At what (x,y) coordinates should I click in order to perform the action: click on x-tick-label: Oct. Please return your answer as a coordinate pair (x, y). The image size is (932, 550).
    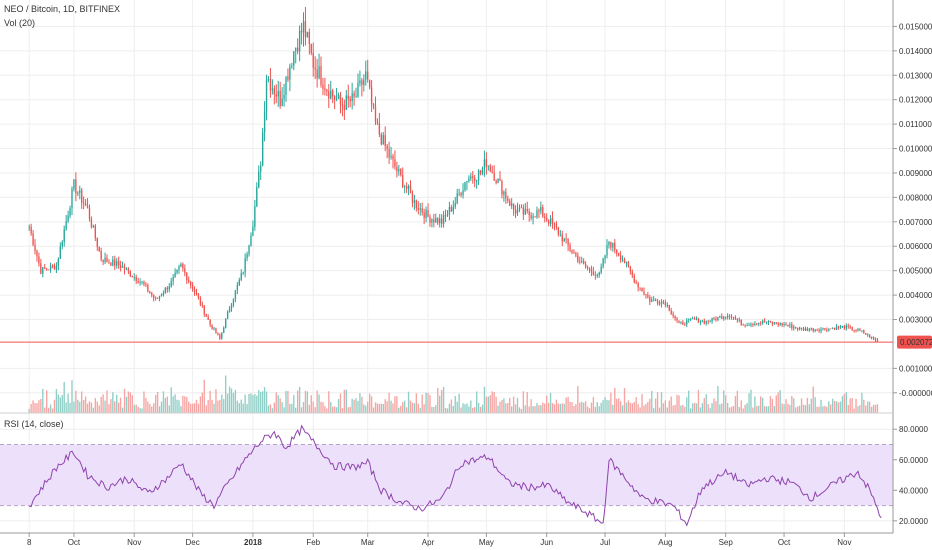
    Looking at the image, I should click on (74, 542).